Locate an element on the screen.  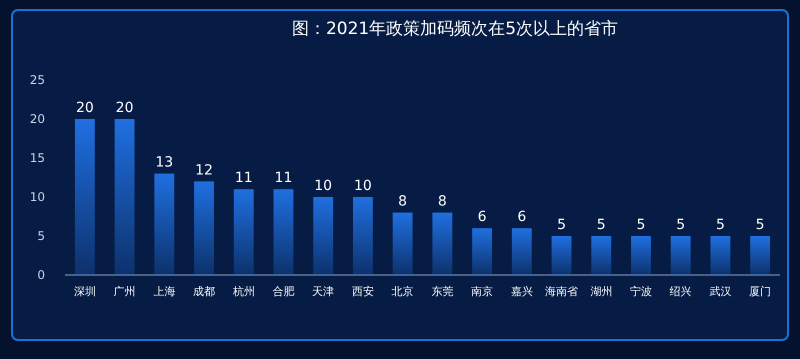
y-tick-label: 15 is located at coordinates (37, 158).